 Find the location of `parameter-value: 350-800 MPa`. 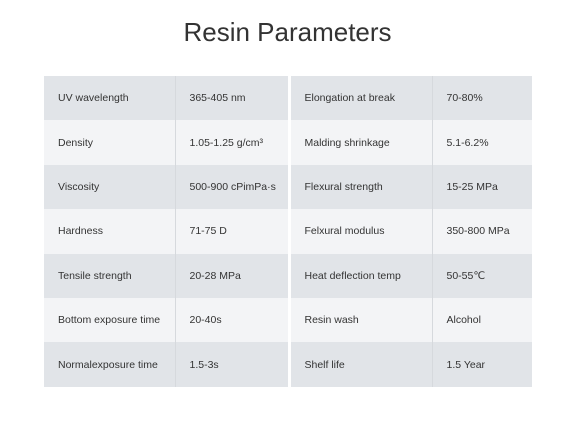

parameter-value: 350-800 MPa is located at coordinates (482, 231).